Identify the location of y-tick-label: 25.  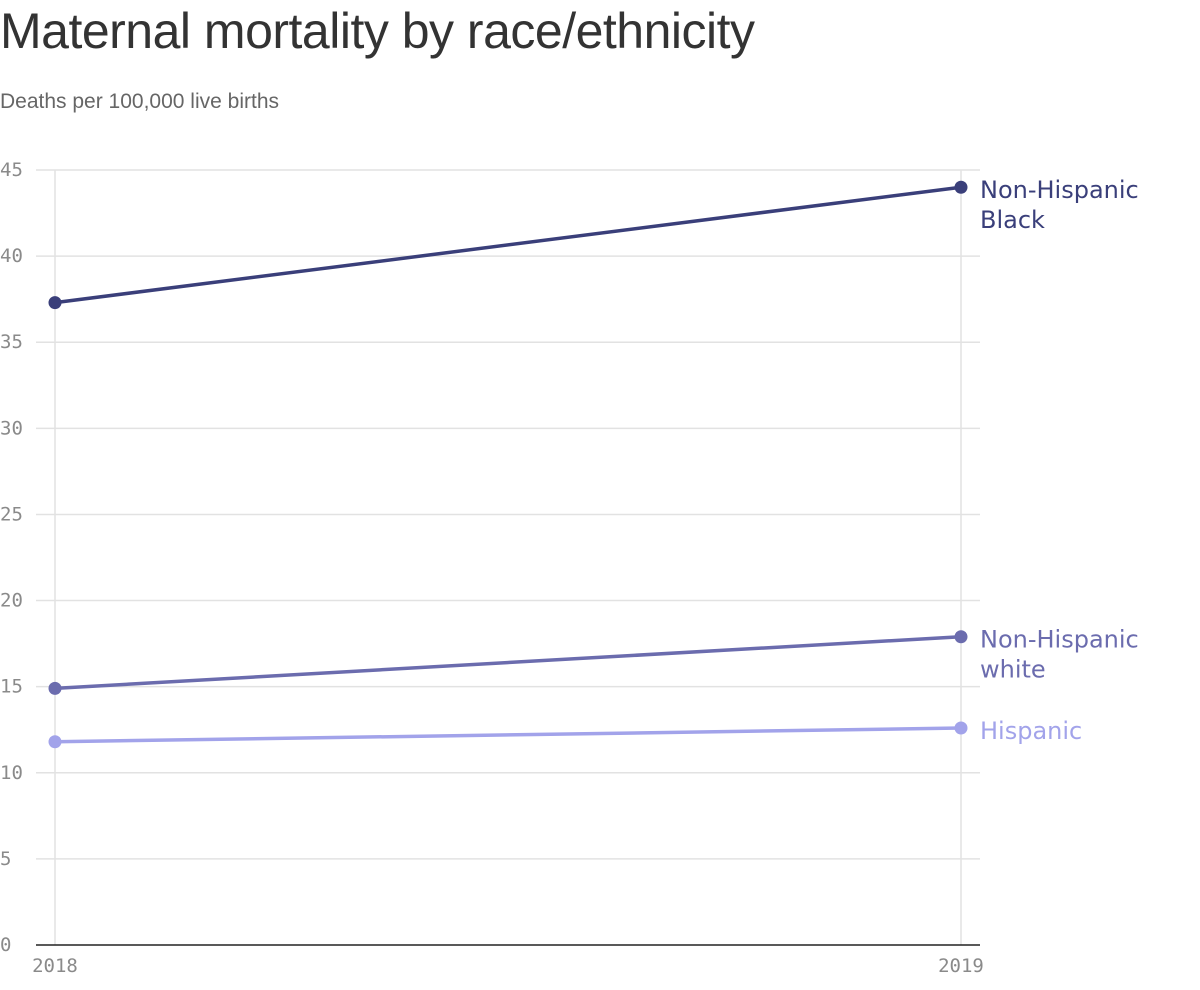
(11, 514).